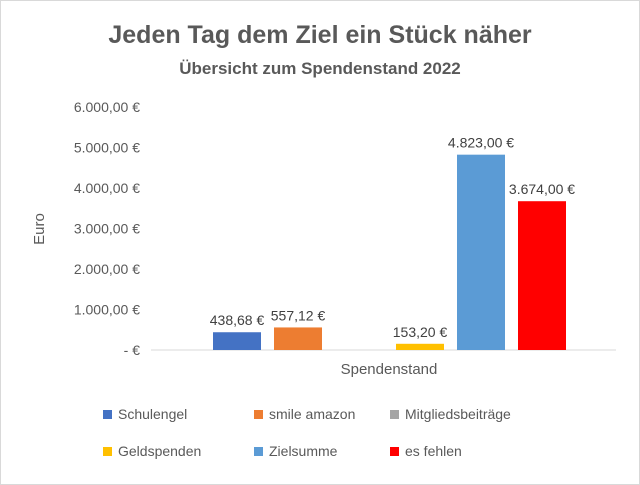 The width and height of the screenshot is (640, 485). Describe the element at coordinates (458, 414) in the screenshot. I see `legend-label: Mitgliedsbeiträge` at that location.